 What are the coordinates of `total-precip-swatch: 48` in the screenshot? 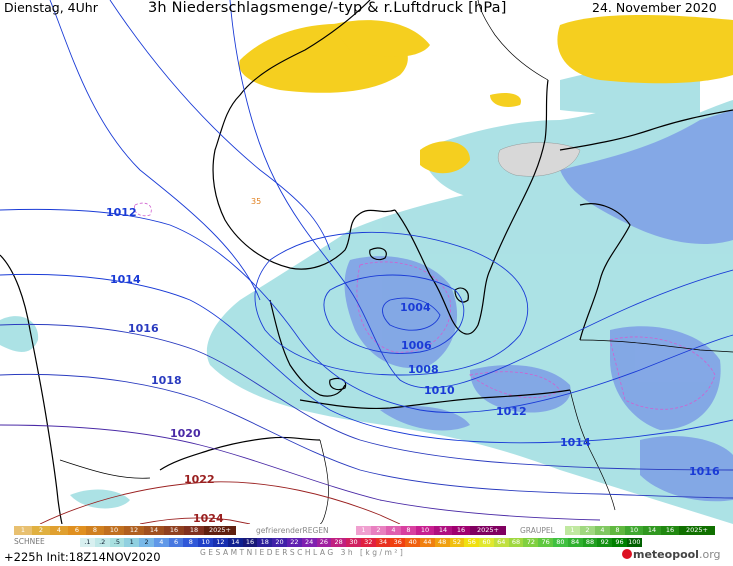 It's located at (442, 542).